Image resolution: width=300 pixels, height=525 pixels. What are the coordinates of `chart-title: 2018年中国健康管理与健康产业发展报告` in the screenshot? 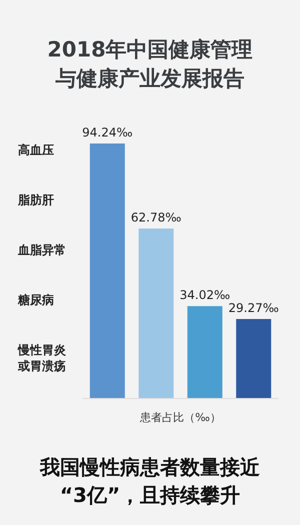 It's located at (150, 64).